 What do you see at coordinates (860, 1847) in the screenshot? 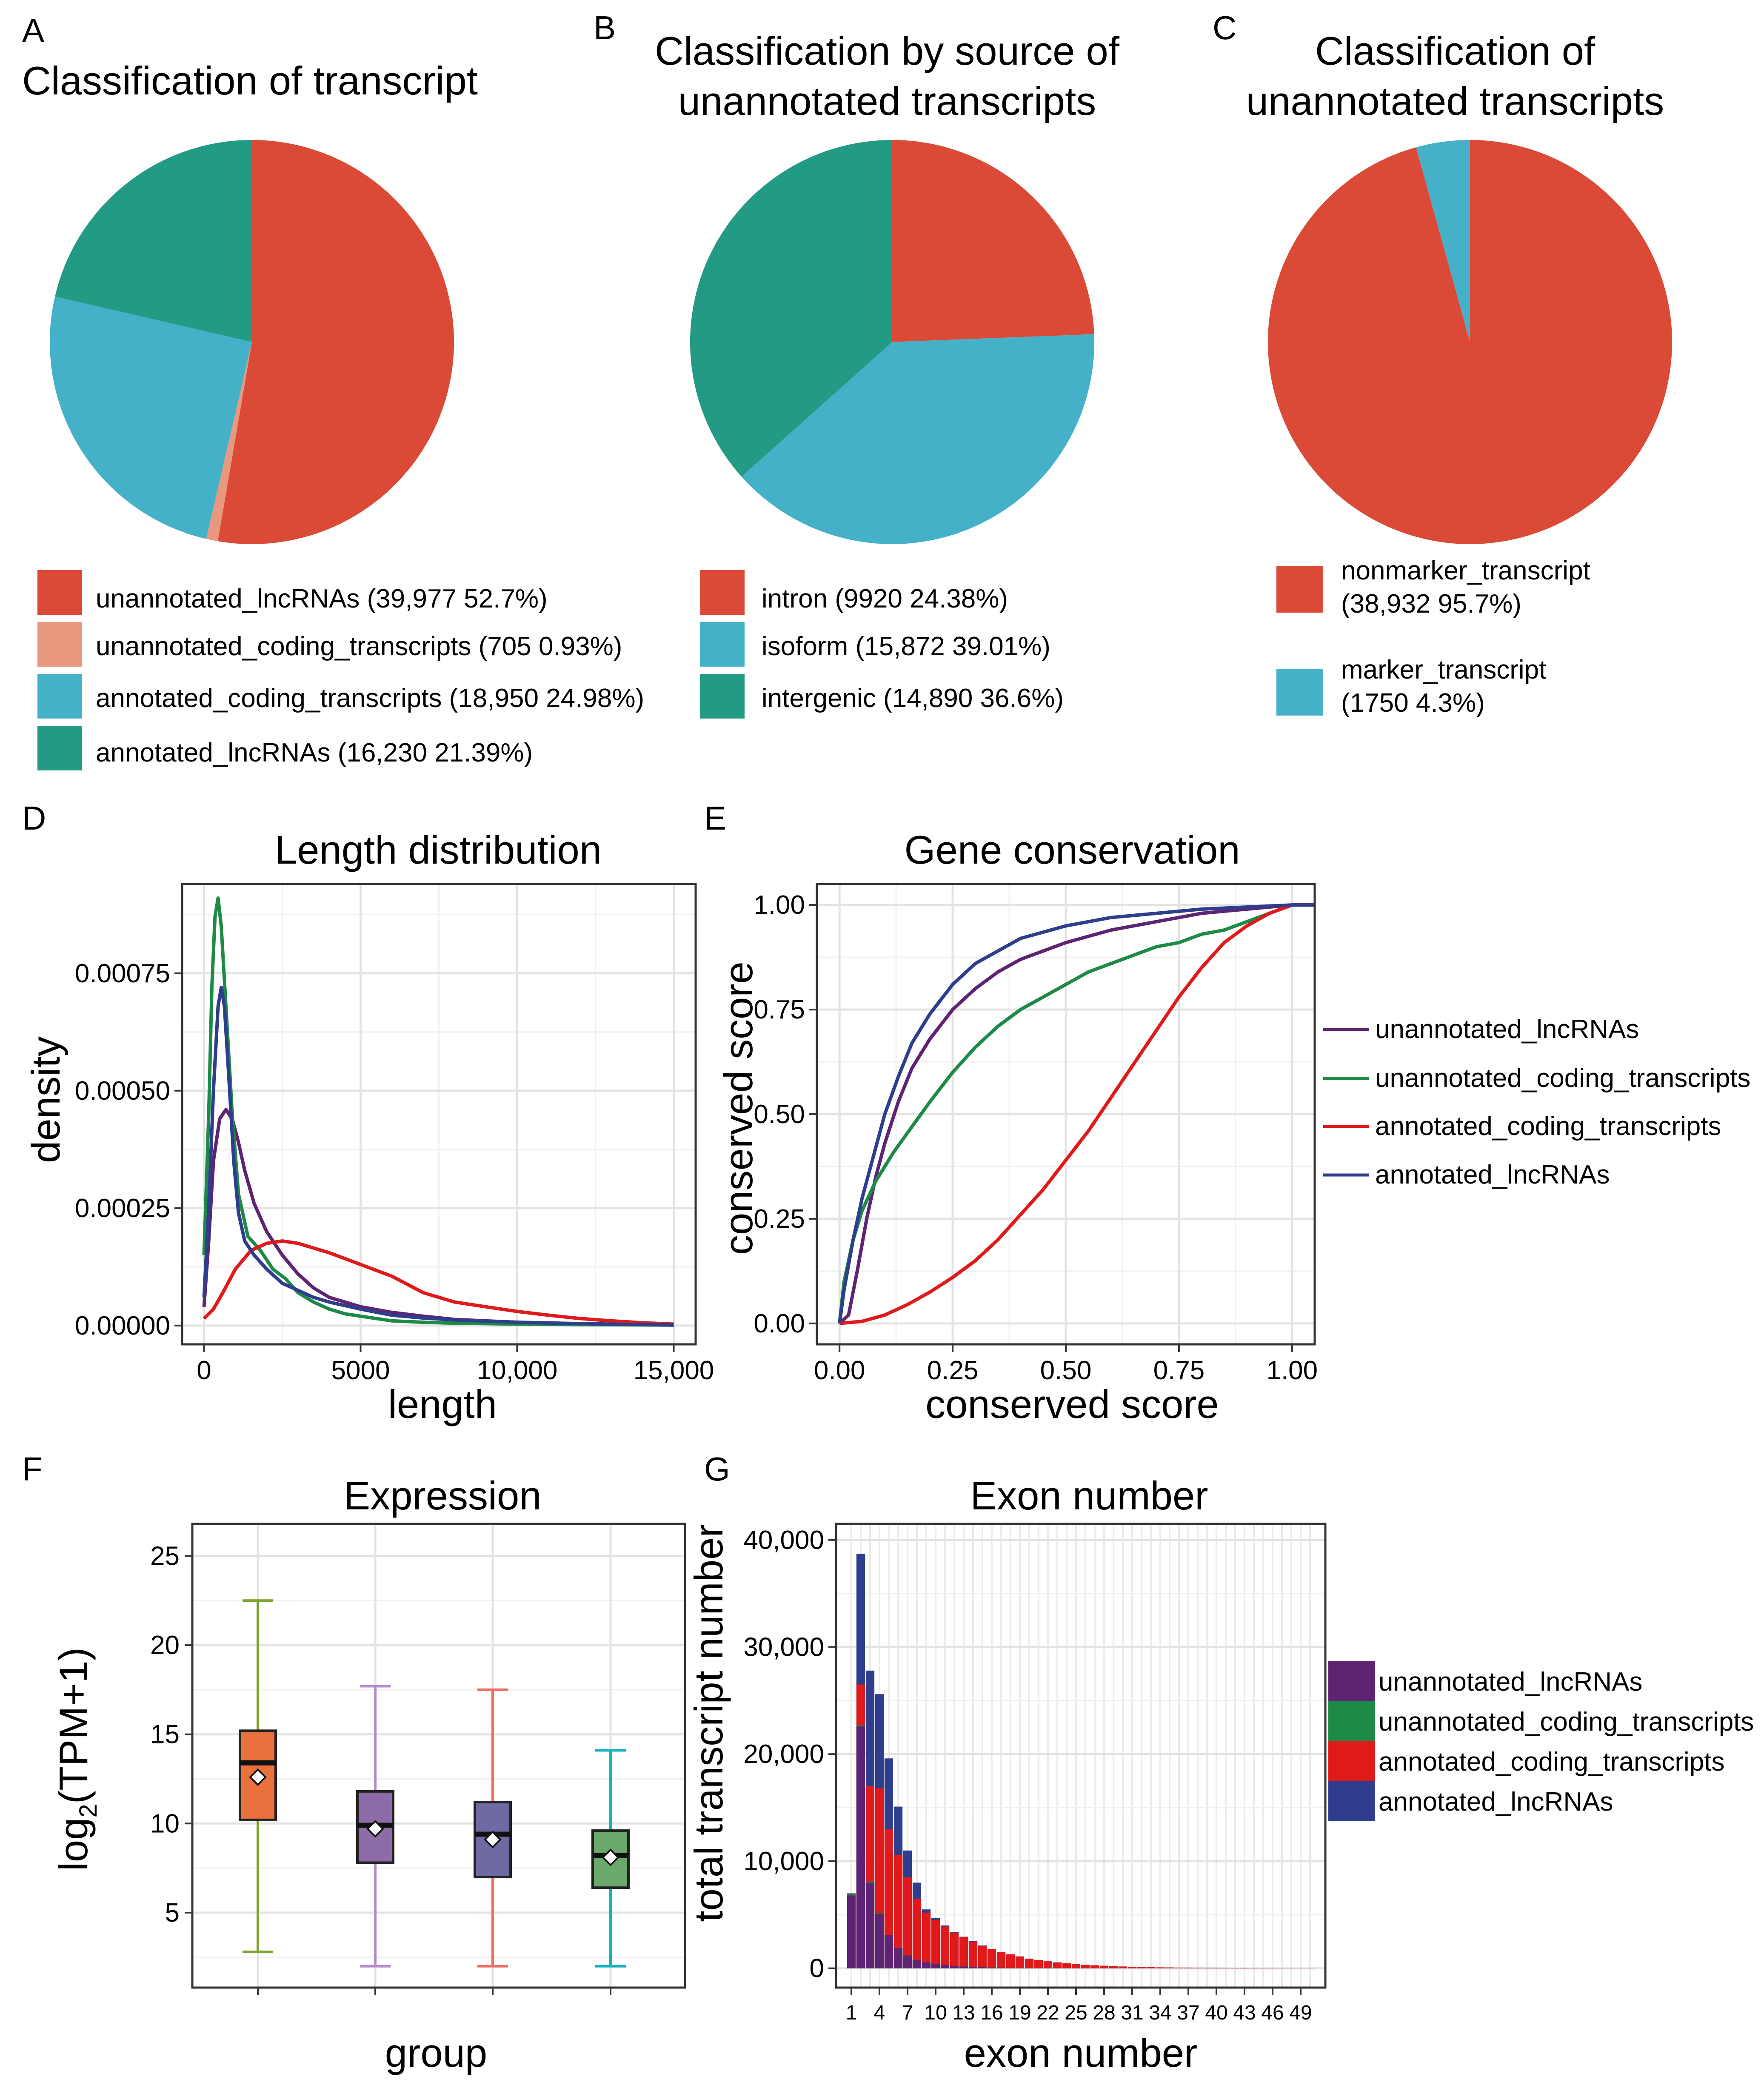
I see `exon-bar-2-unannotated_lncRNAs` at bounding box center [860, 1847].